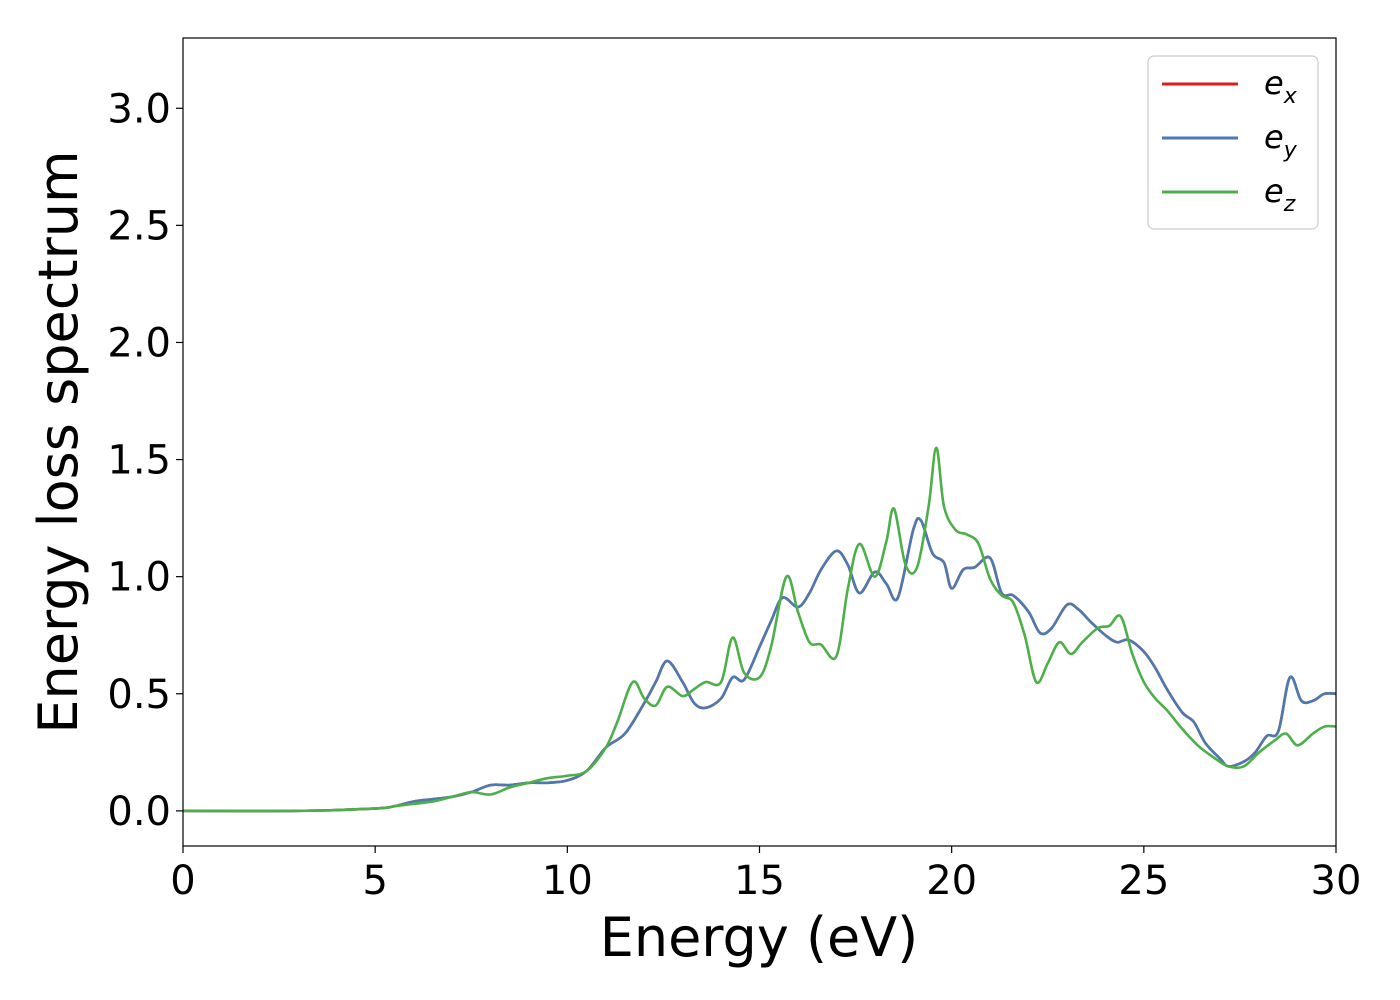  Describe the element at coordinates (374, 881) in the screenshot. I see `x-tick-label: 5` at that location.